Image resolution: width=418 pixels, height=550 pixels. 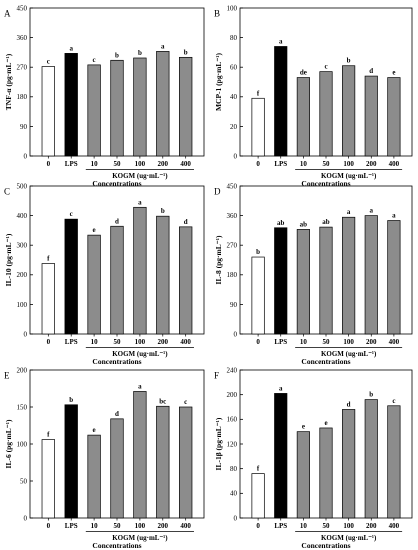 What do you see at coordinates (140, 342) in the screenshot?
I see `category-label: 100` at bounding box center [140, 342].